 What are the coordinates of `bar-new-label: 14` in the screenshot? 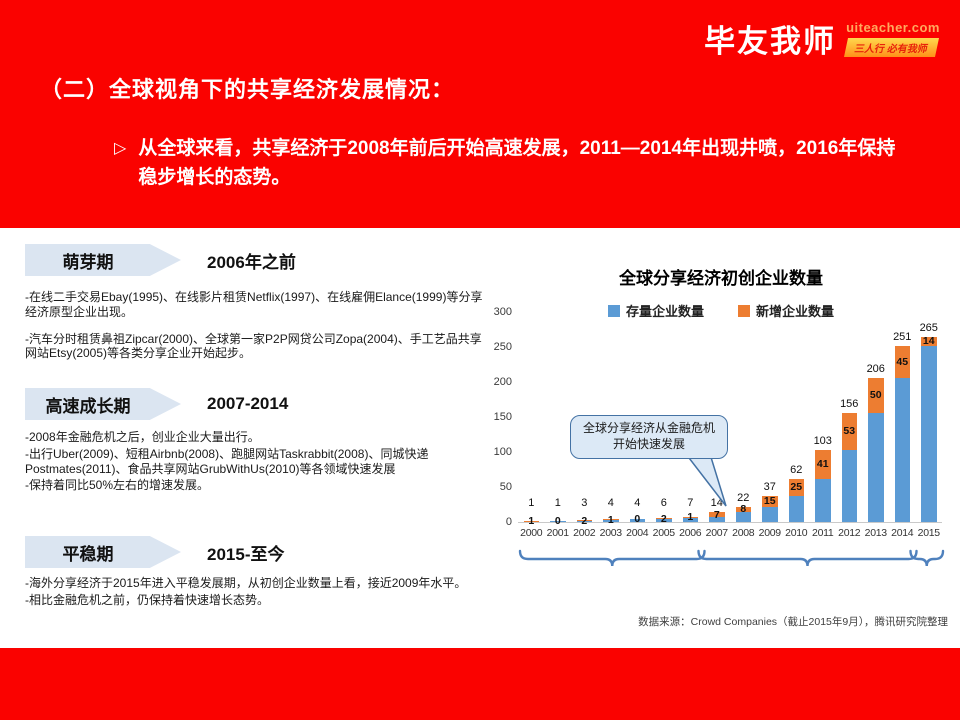 It's located at (928, 341).